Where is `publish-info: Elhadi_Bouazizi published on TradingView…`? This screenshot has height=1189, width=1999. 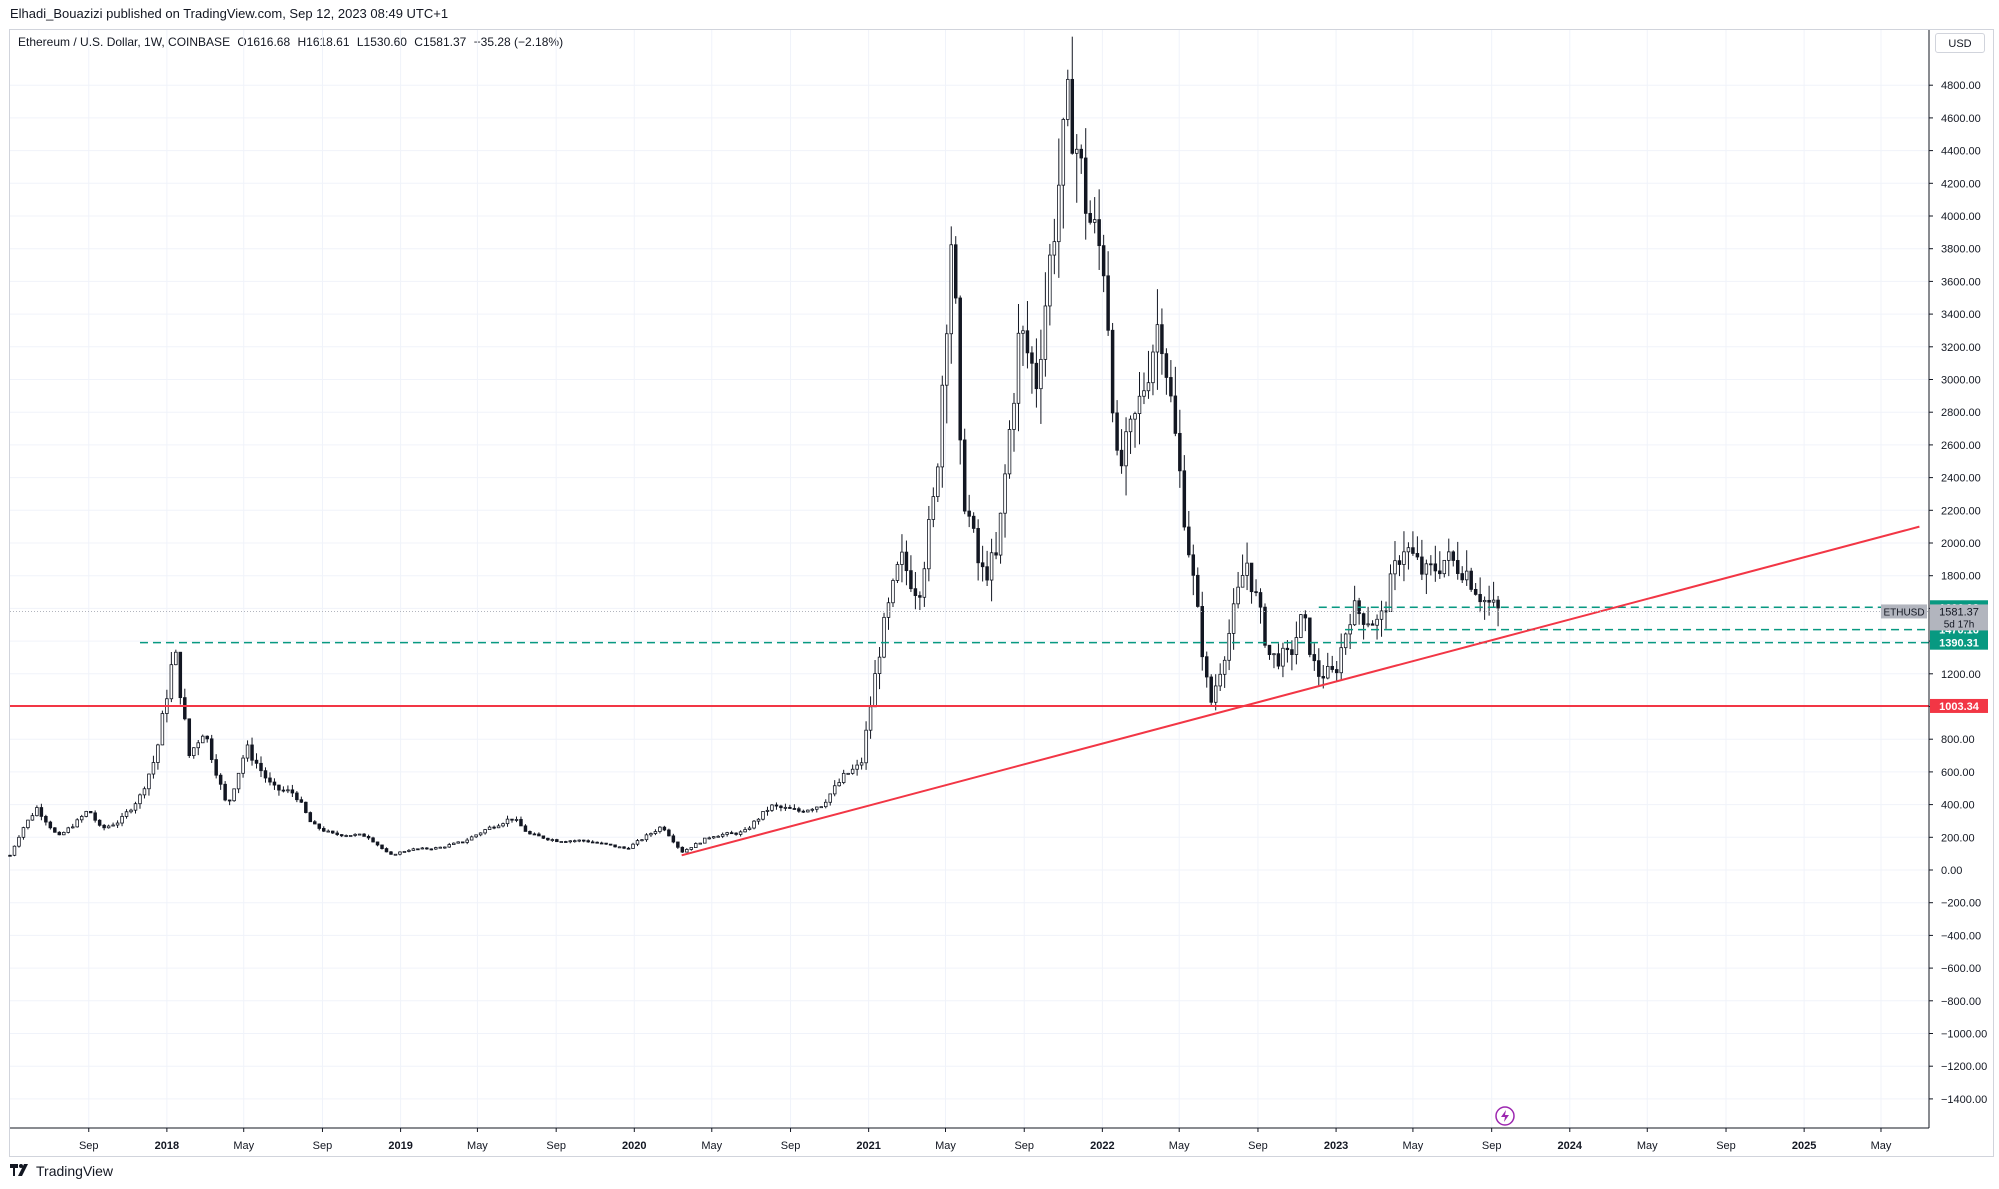
publish-info: Elhadi_Bouazizi published on TradingView… is located at coordinates (229, 13).